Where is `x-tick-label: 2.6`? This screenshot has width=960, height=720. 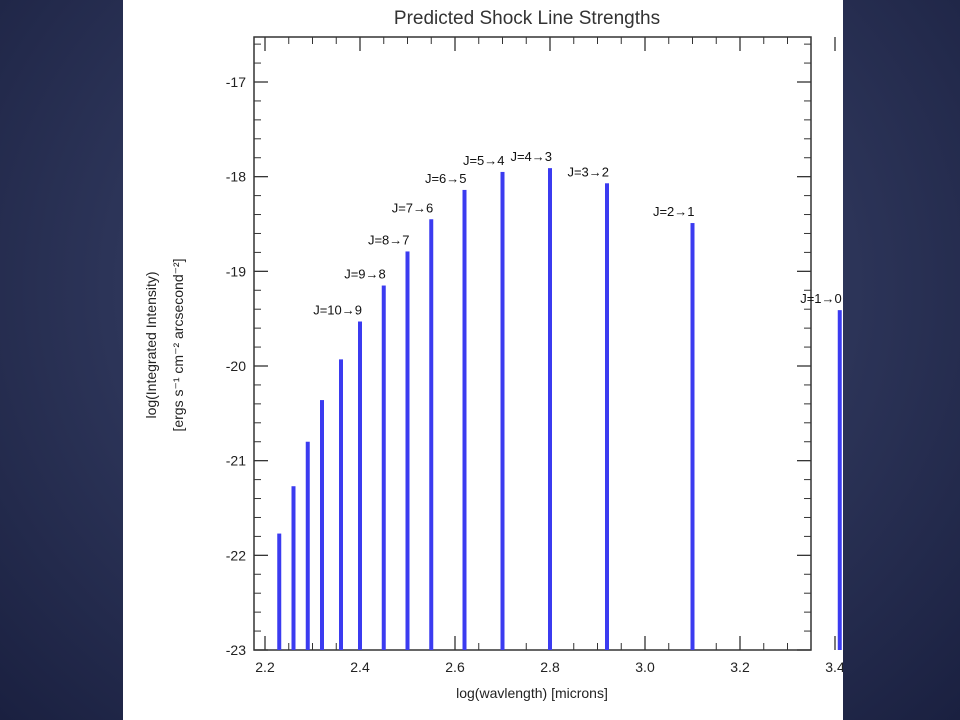
x-tick-label: 2.6 is located at coordinates (455, 667).